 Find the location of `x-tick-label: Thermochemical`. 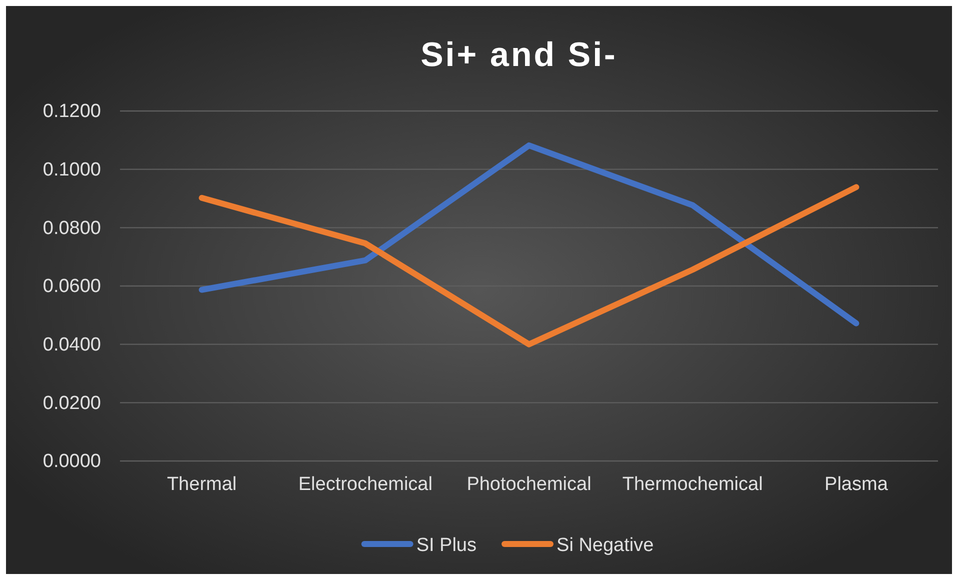

x-tick-label: Thermochemical is located at coordinates (692, 484).